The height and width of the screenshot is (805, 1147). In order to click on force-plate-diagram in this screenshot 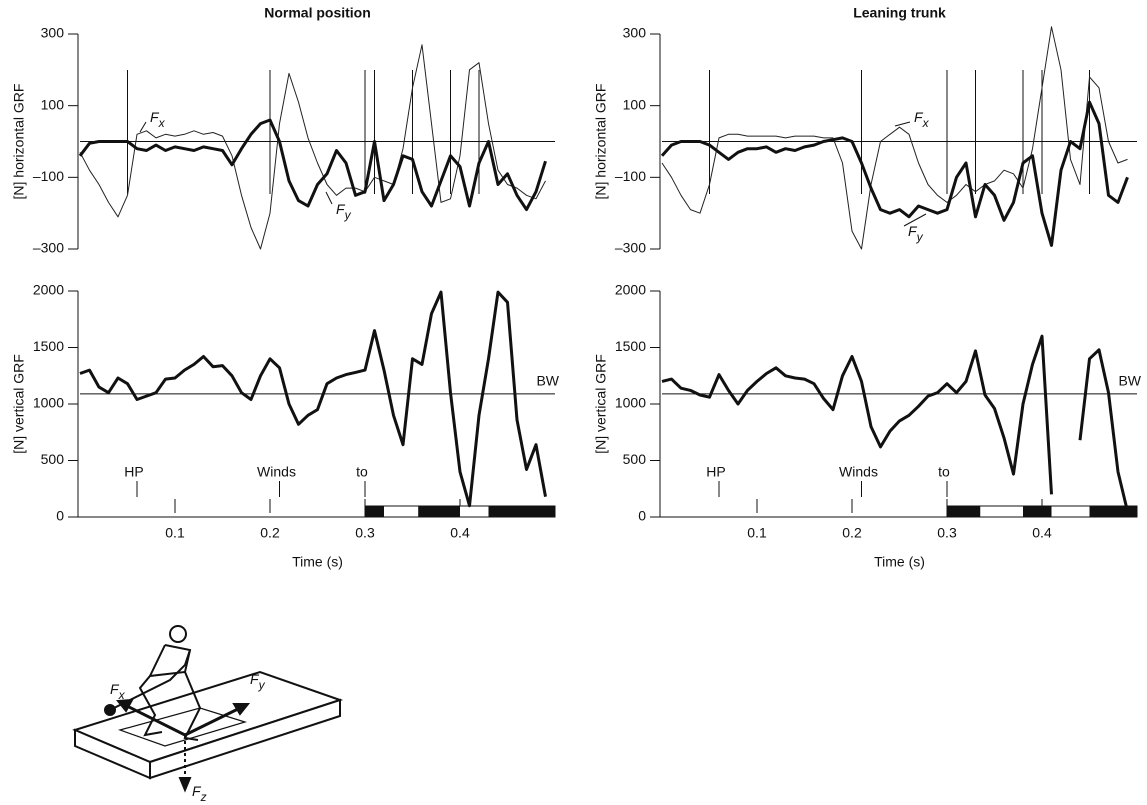, I will do `click(208, 709)`.